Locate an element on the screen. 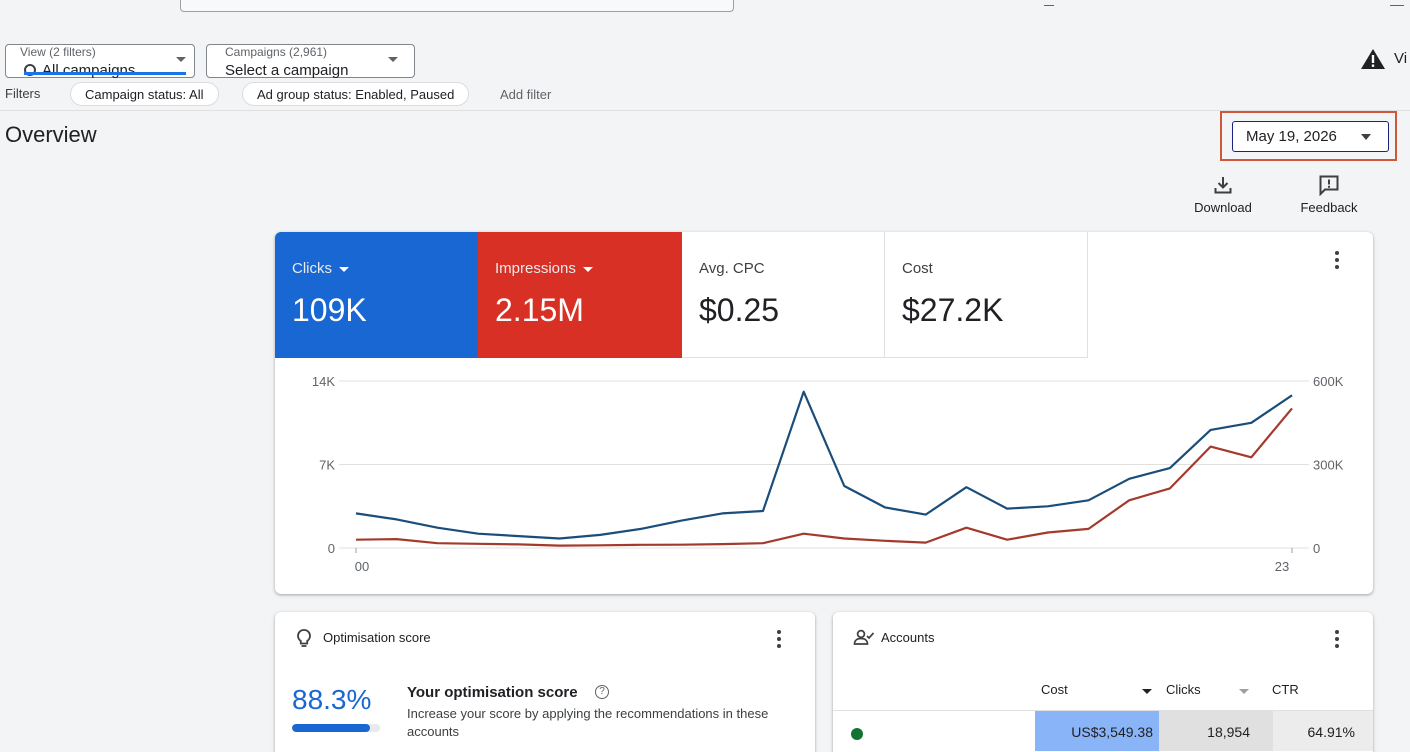 The height and width of the screenshot is (752, 1410). view-filter-select: View (2 filters) All campaigns is located at coordinates (100, 61).